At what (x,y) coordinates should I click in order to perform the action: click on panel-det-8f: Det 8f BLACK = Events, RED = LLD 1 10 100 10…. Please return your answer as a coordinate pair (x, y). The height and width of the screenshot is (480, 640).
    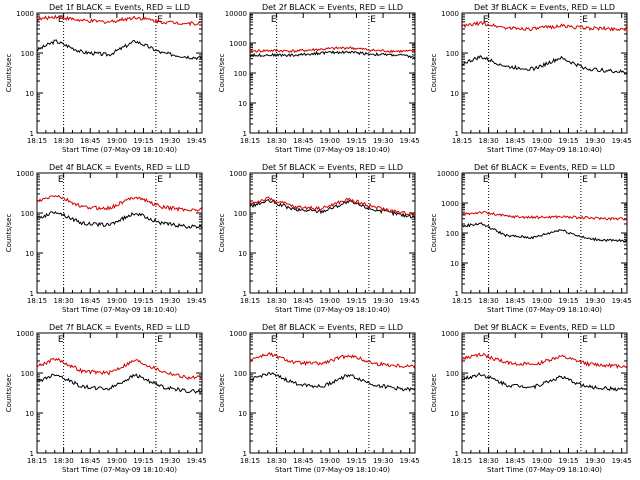
    Looking at the image, I should click on (319, 398).